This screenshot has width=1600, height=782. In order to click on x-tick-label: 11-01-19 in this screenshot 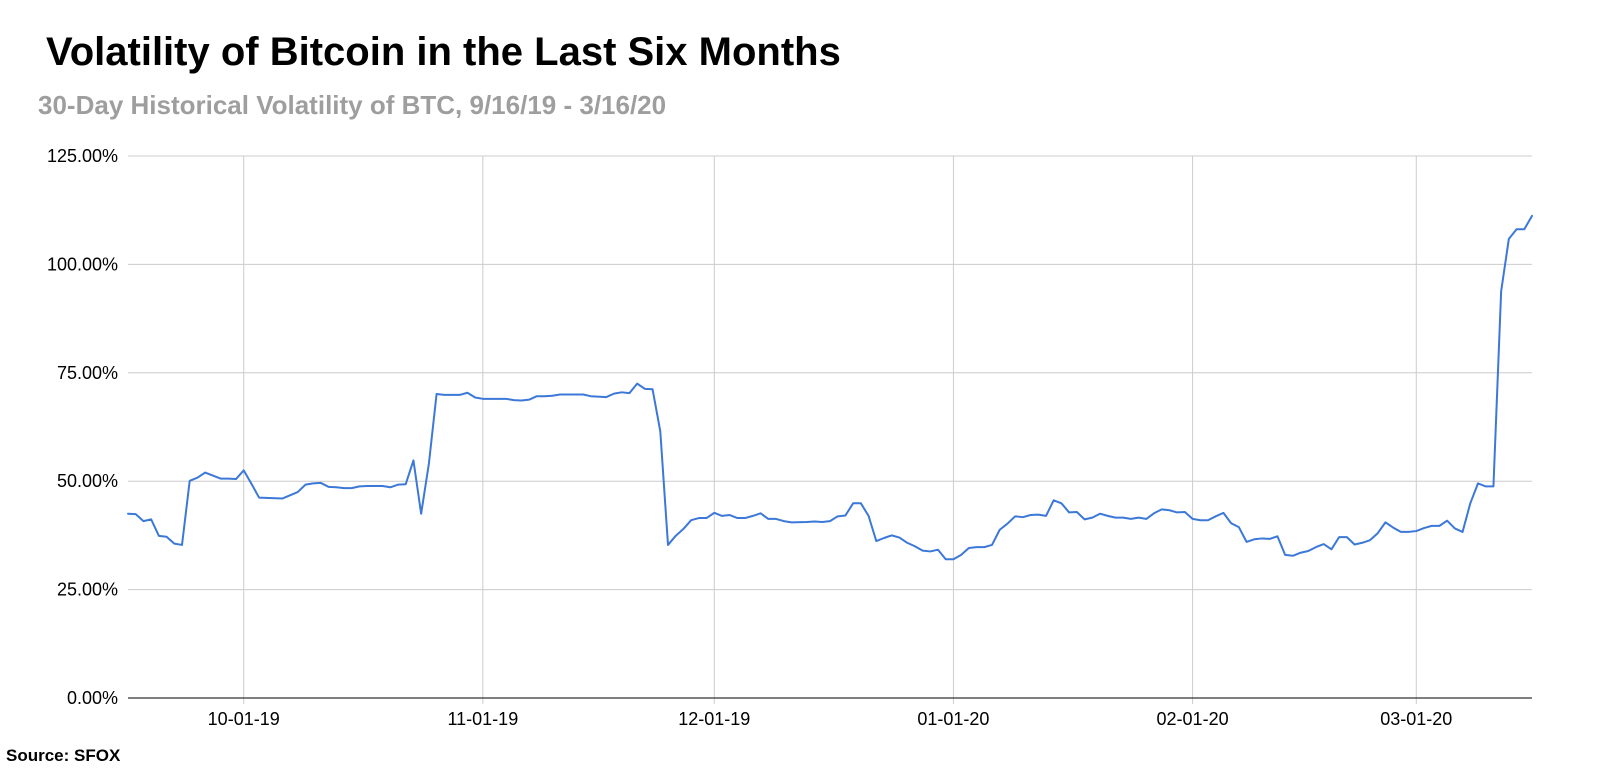, I will do `click(482, 719)`.